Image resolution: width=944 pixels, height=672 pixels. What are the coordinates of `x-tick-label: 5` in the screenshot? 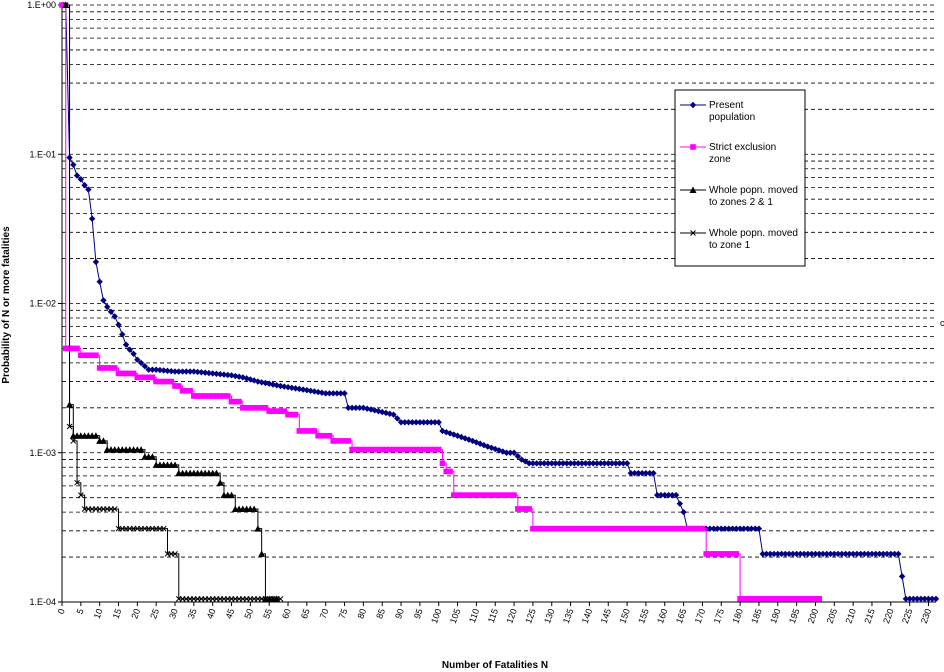 It's located at (80, 611).